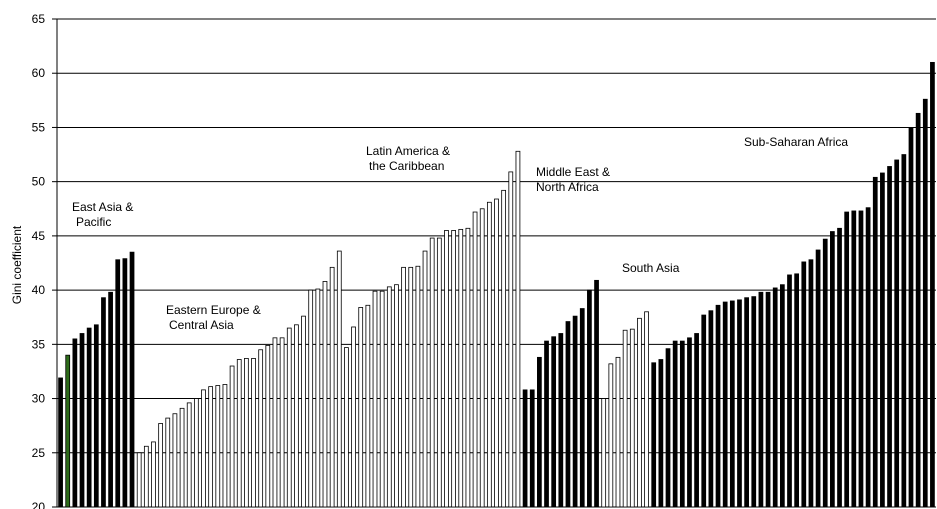  Describe the element at coordinates (573, 172) in the screenshot. I see `group-label: Middle East &` at that location.